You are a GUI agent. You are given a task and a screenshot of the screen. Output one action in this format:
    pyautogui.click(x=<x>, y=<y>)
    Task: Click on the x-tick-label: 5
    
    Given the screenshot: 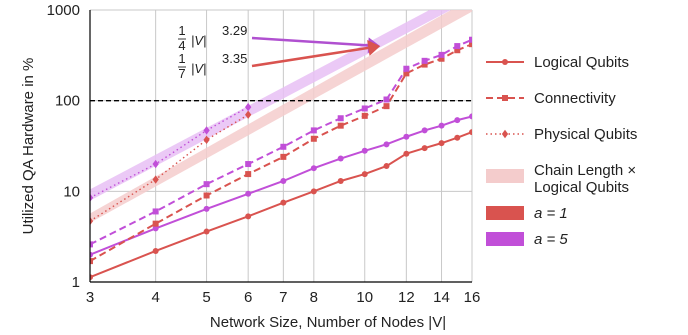 What is the action you would take?
    pyautogui.click(x=206, y=297)
    